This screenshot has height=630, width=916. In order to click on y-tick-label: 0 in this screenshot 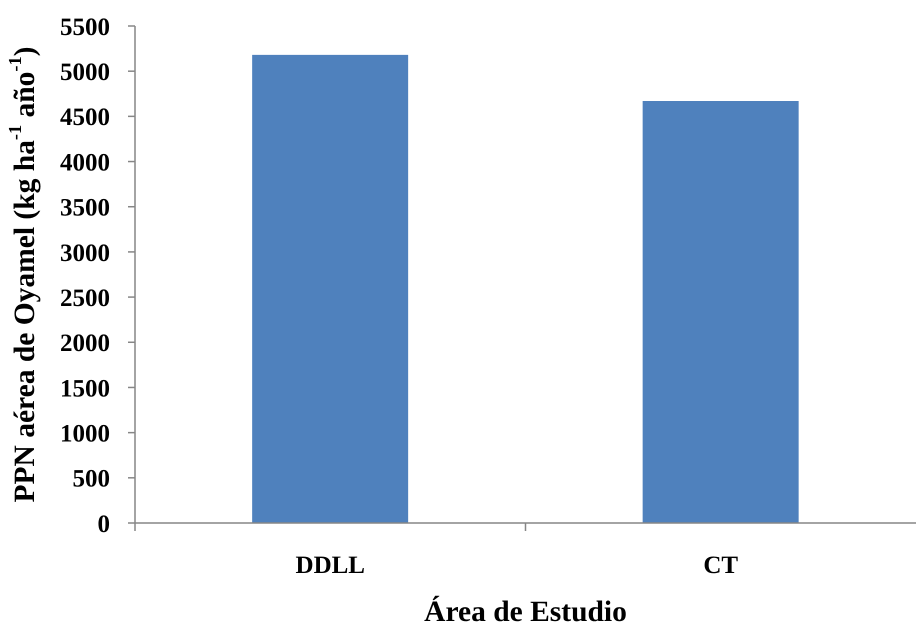, I will do `click(104, 524)`.